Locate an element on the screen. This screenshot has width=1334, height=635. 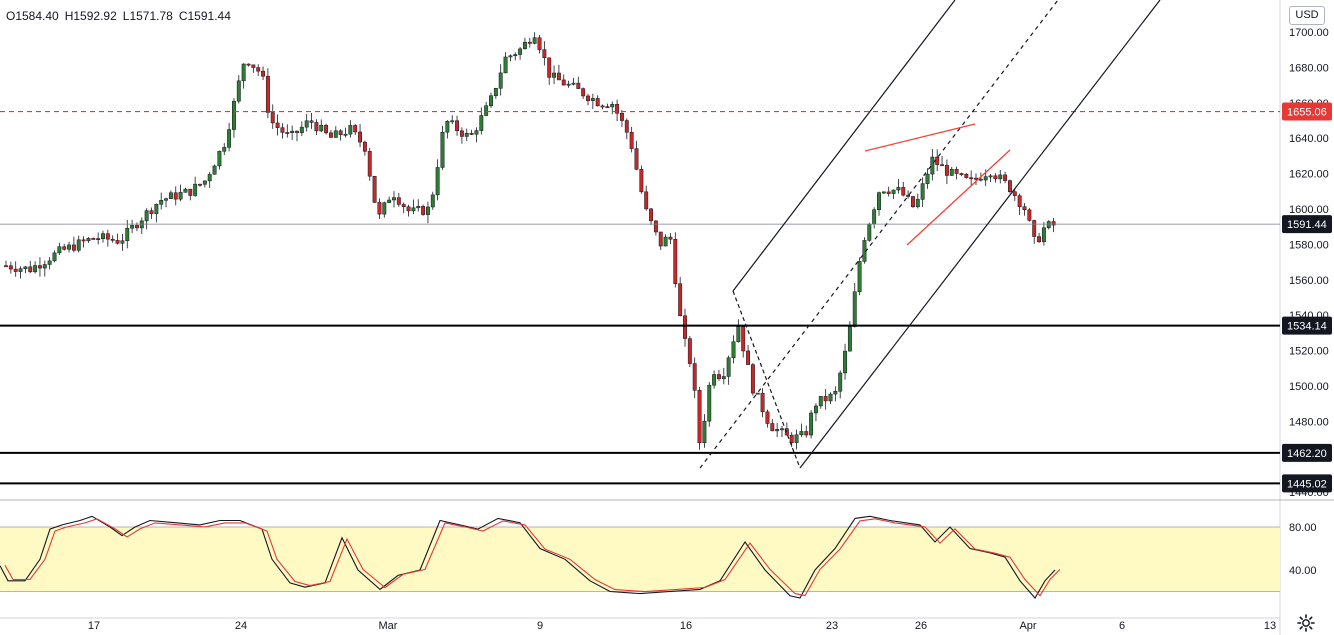
price-tick-label: 1620.00 is located at coordinates (1309, 175).